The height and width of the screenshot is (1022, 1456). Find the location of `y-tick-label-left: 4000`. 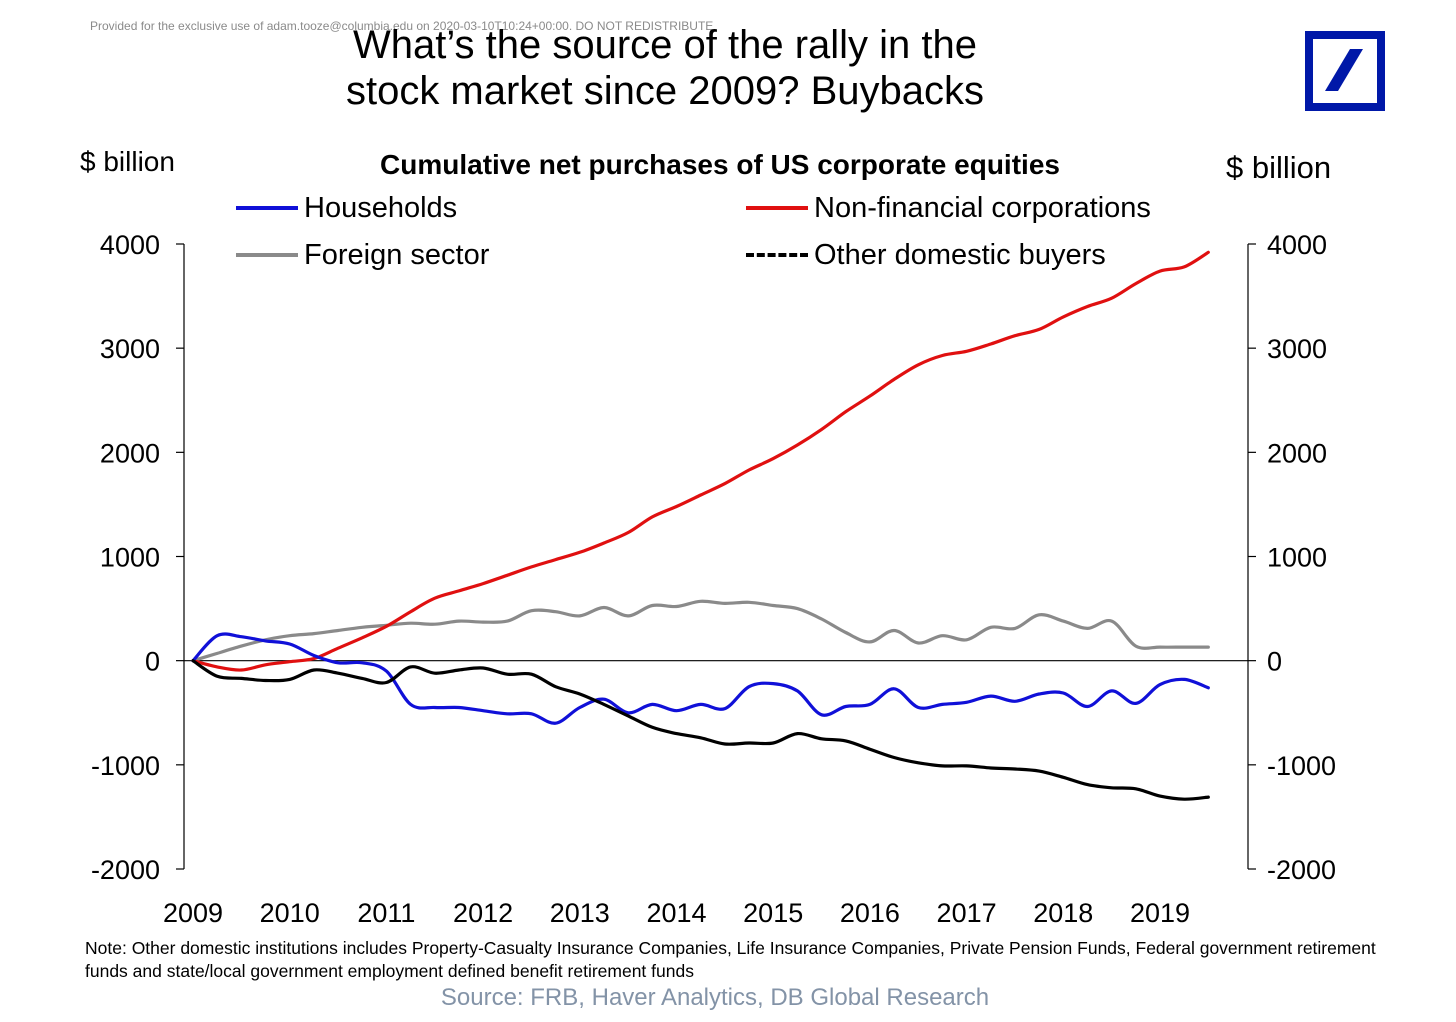

y-tick-label-left: 4000 is located at coordinates (130, 245).